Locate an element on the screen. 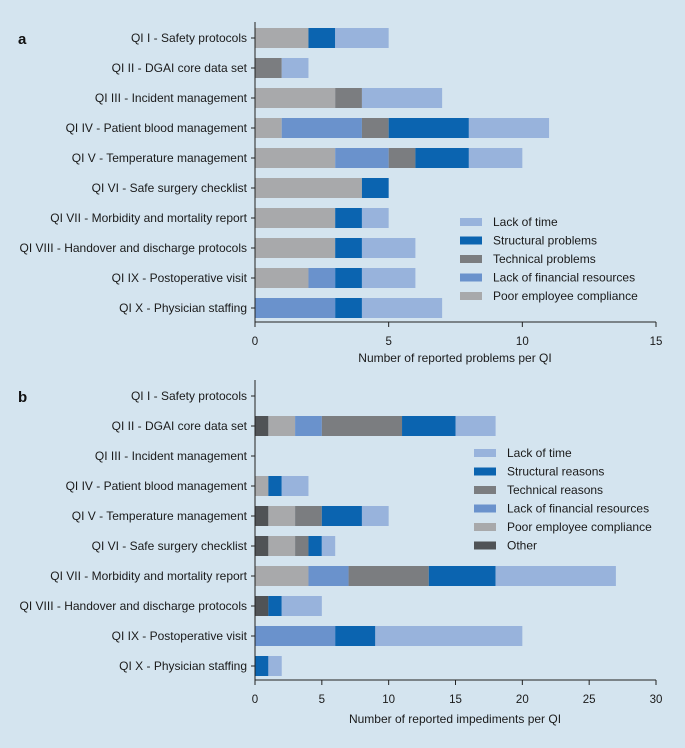 The height and width of the screenshot is (748, 685). legend-swatch-b-poor-employee-compliance is located at coordinates (485, 527).